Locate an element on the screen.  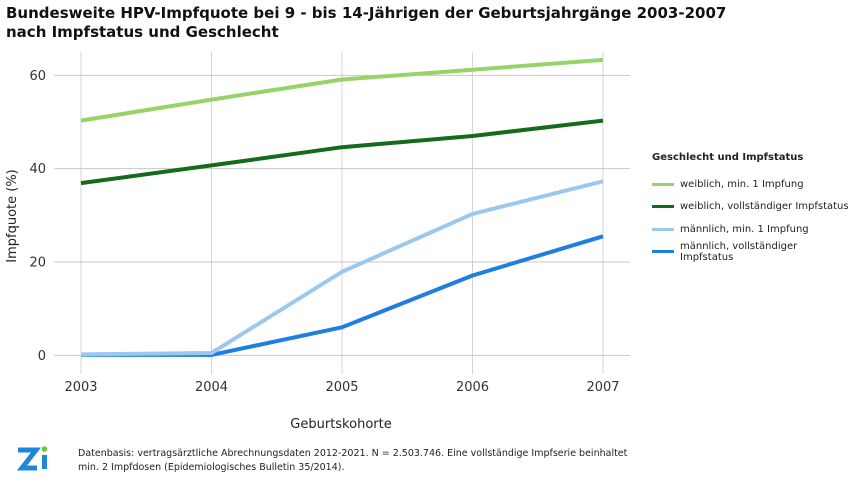
y-tick-label: 20 is located at coordinates (37, 263).